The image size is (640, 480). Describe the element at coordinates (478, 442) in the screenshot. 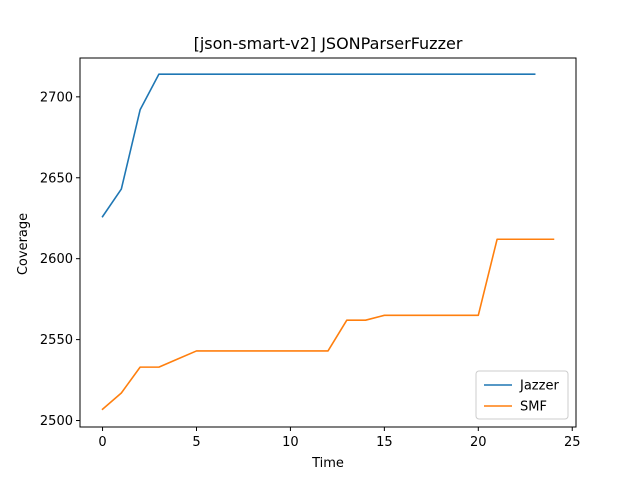

I see `x-tick-label: 20` at that location.